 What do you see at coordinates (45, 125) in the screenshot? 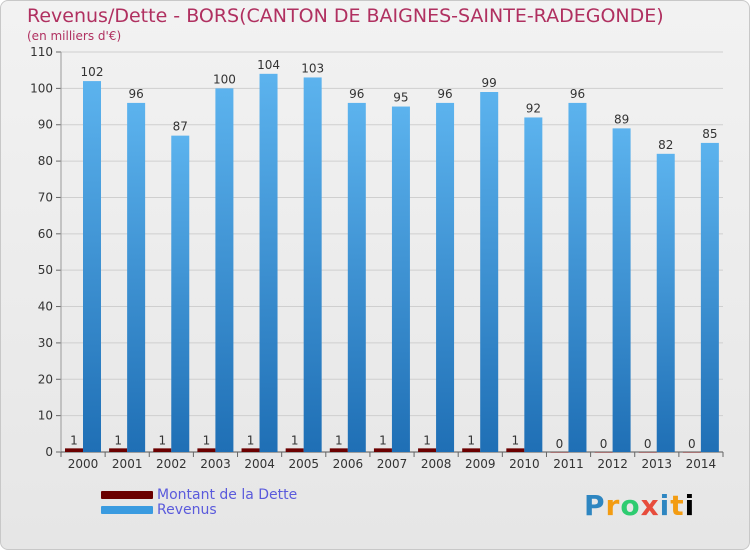
I see `y-tick-label: 90` at bounding box center [45, 125].